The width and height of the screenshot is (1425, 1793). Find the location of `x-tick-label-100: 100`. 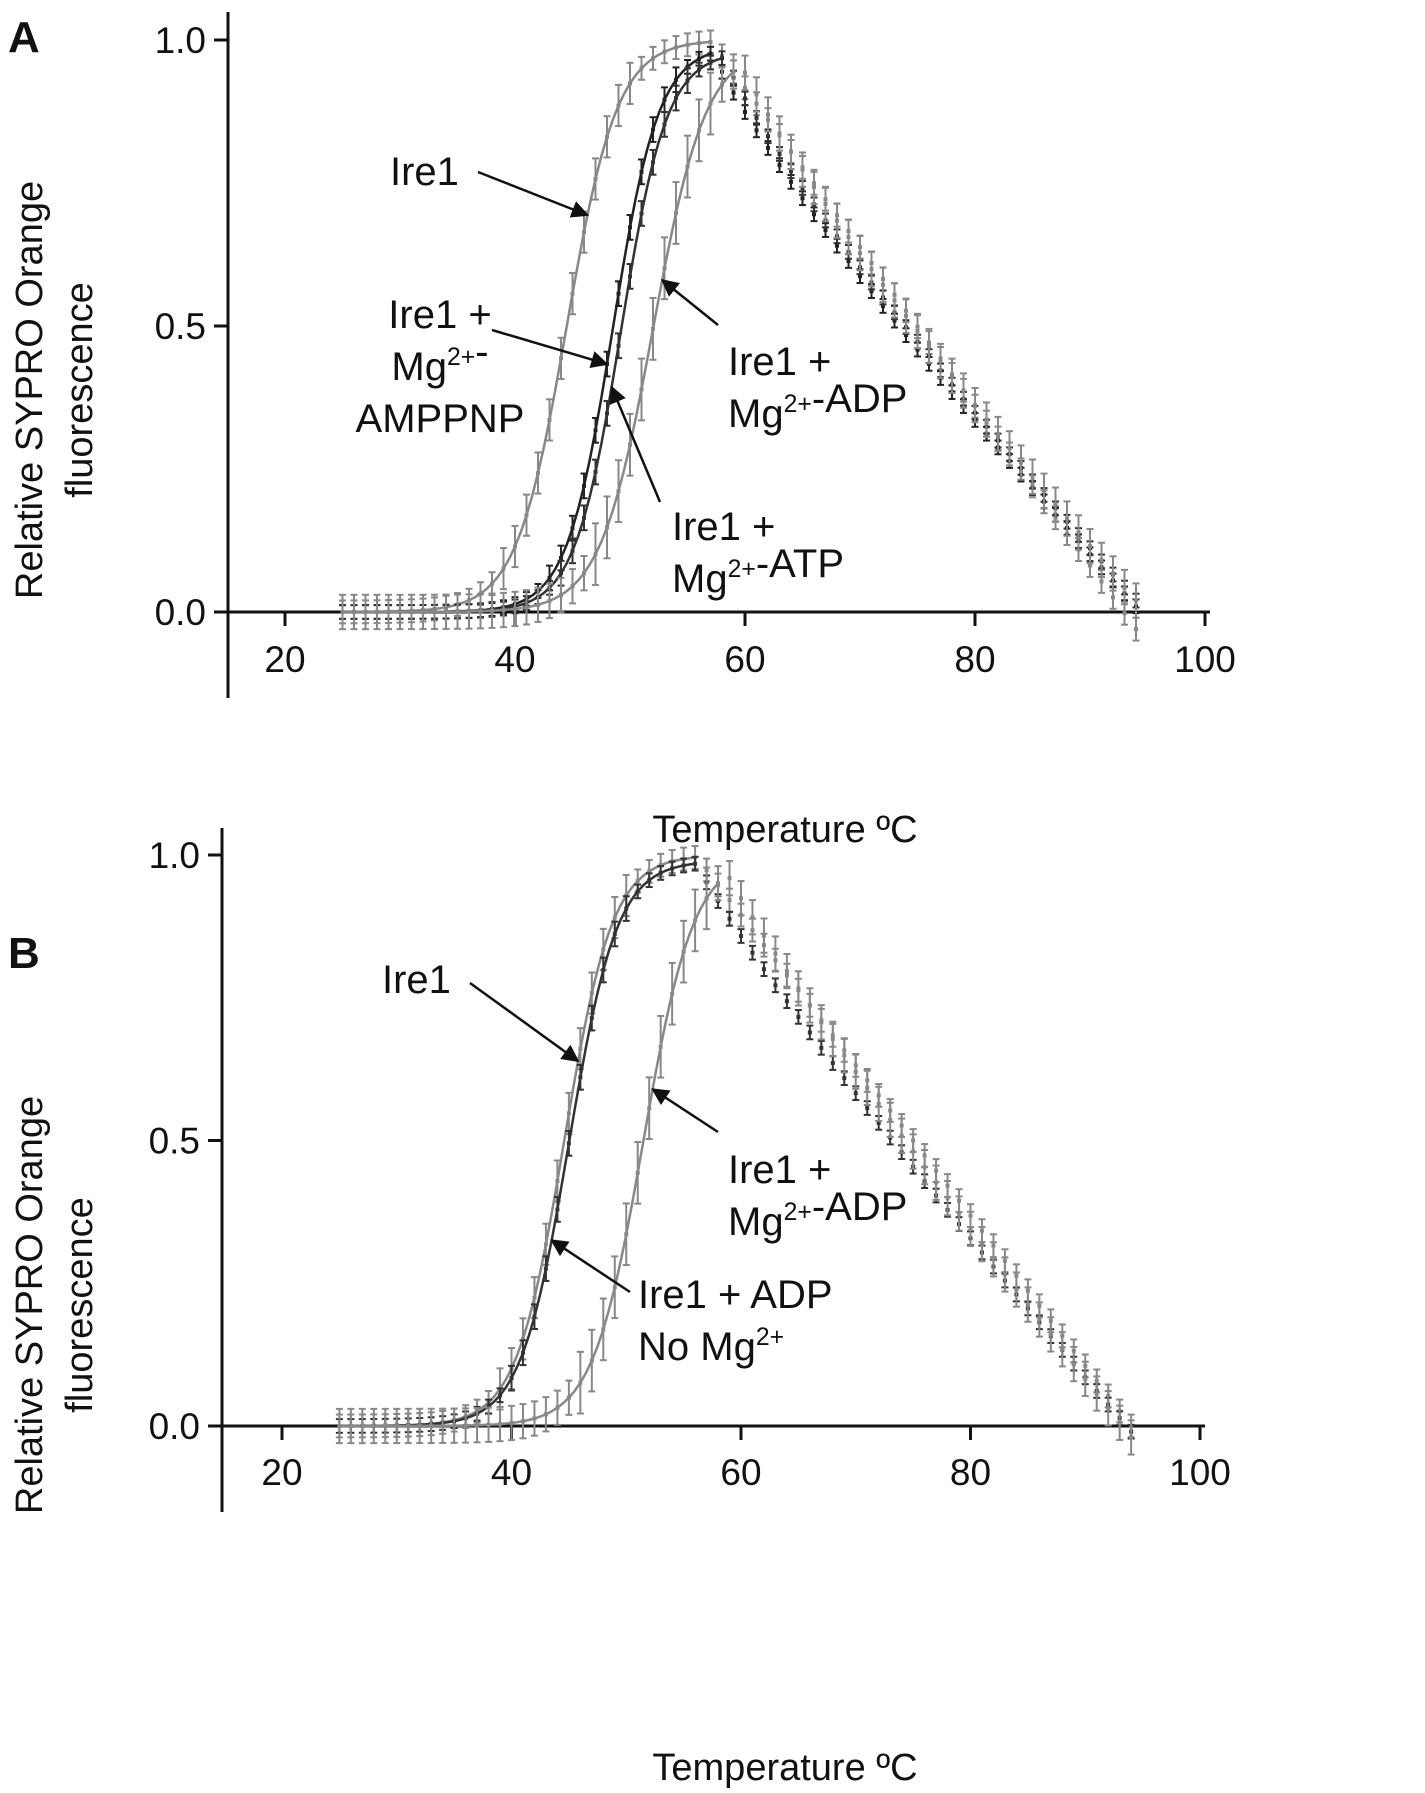

x-tick-label-100: 100 is located at coordinates (1200, 1472).